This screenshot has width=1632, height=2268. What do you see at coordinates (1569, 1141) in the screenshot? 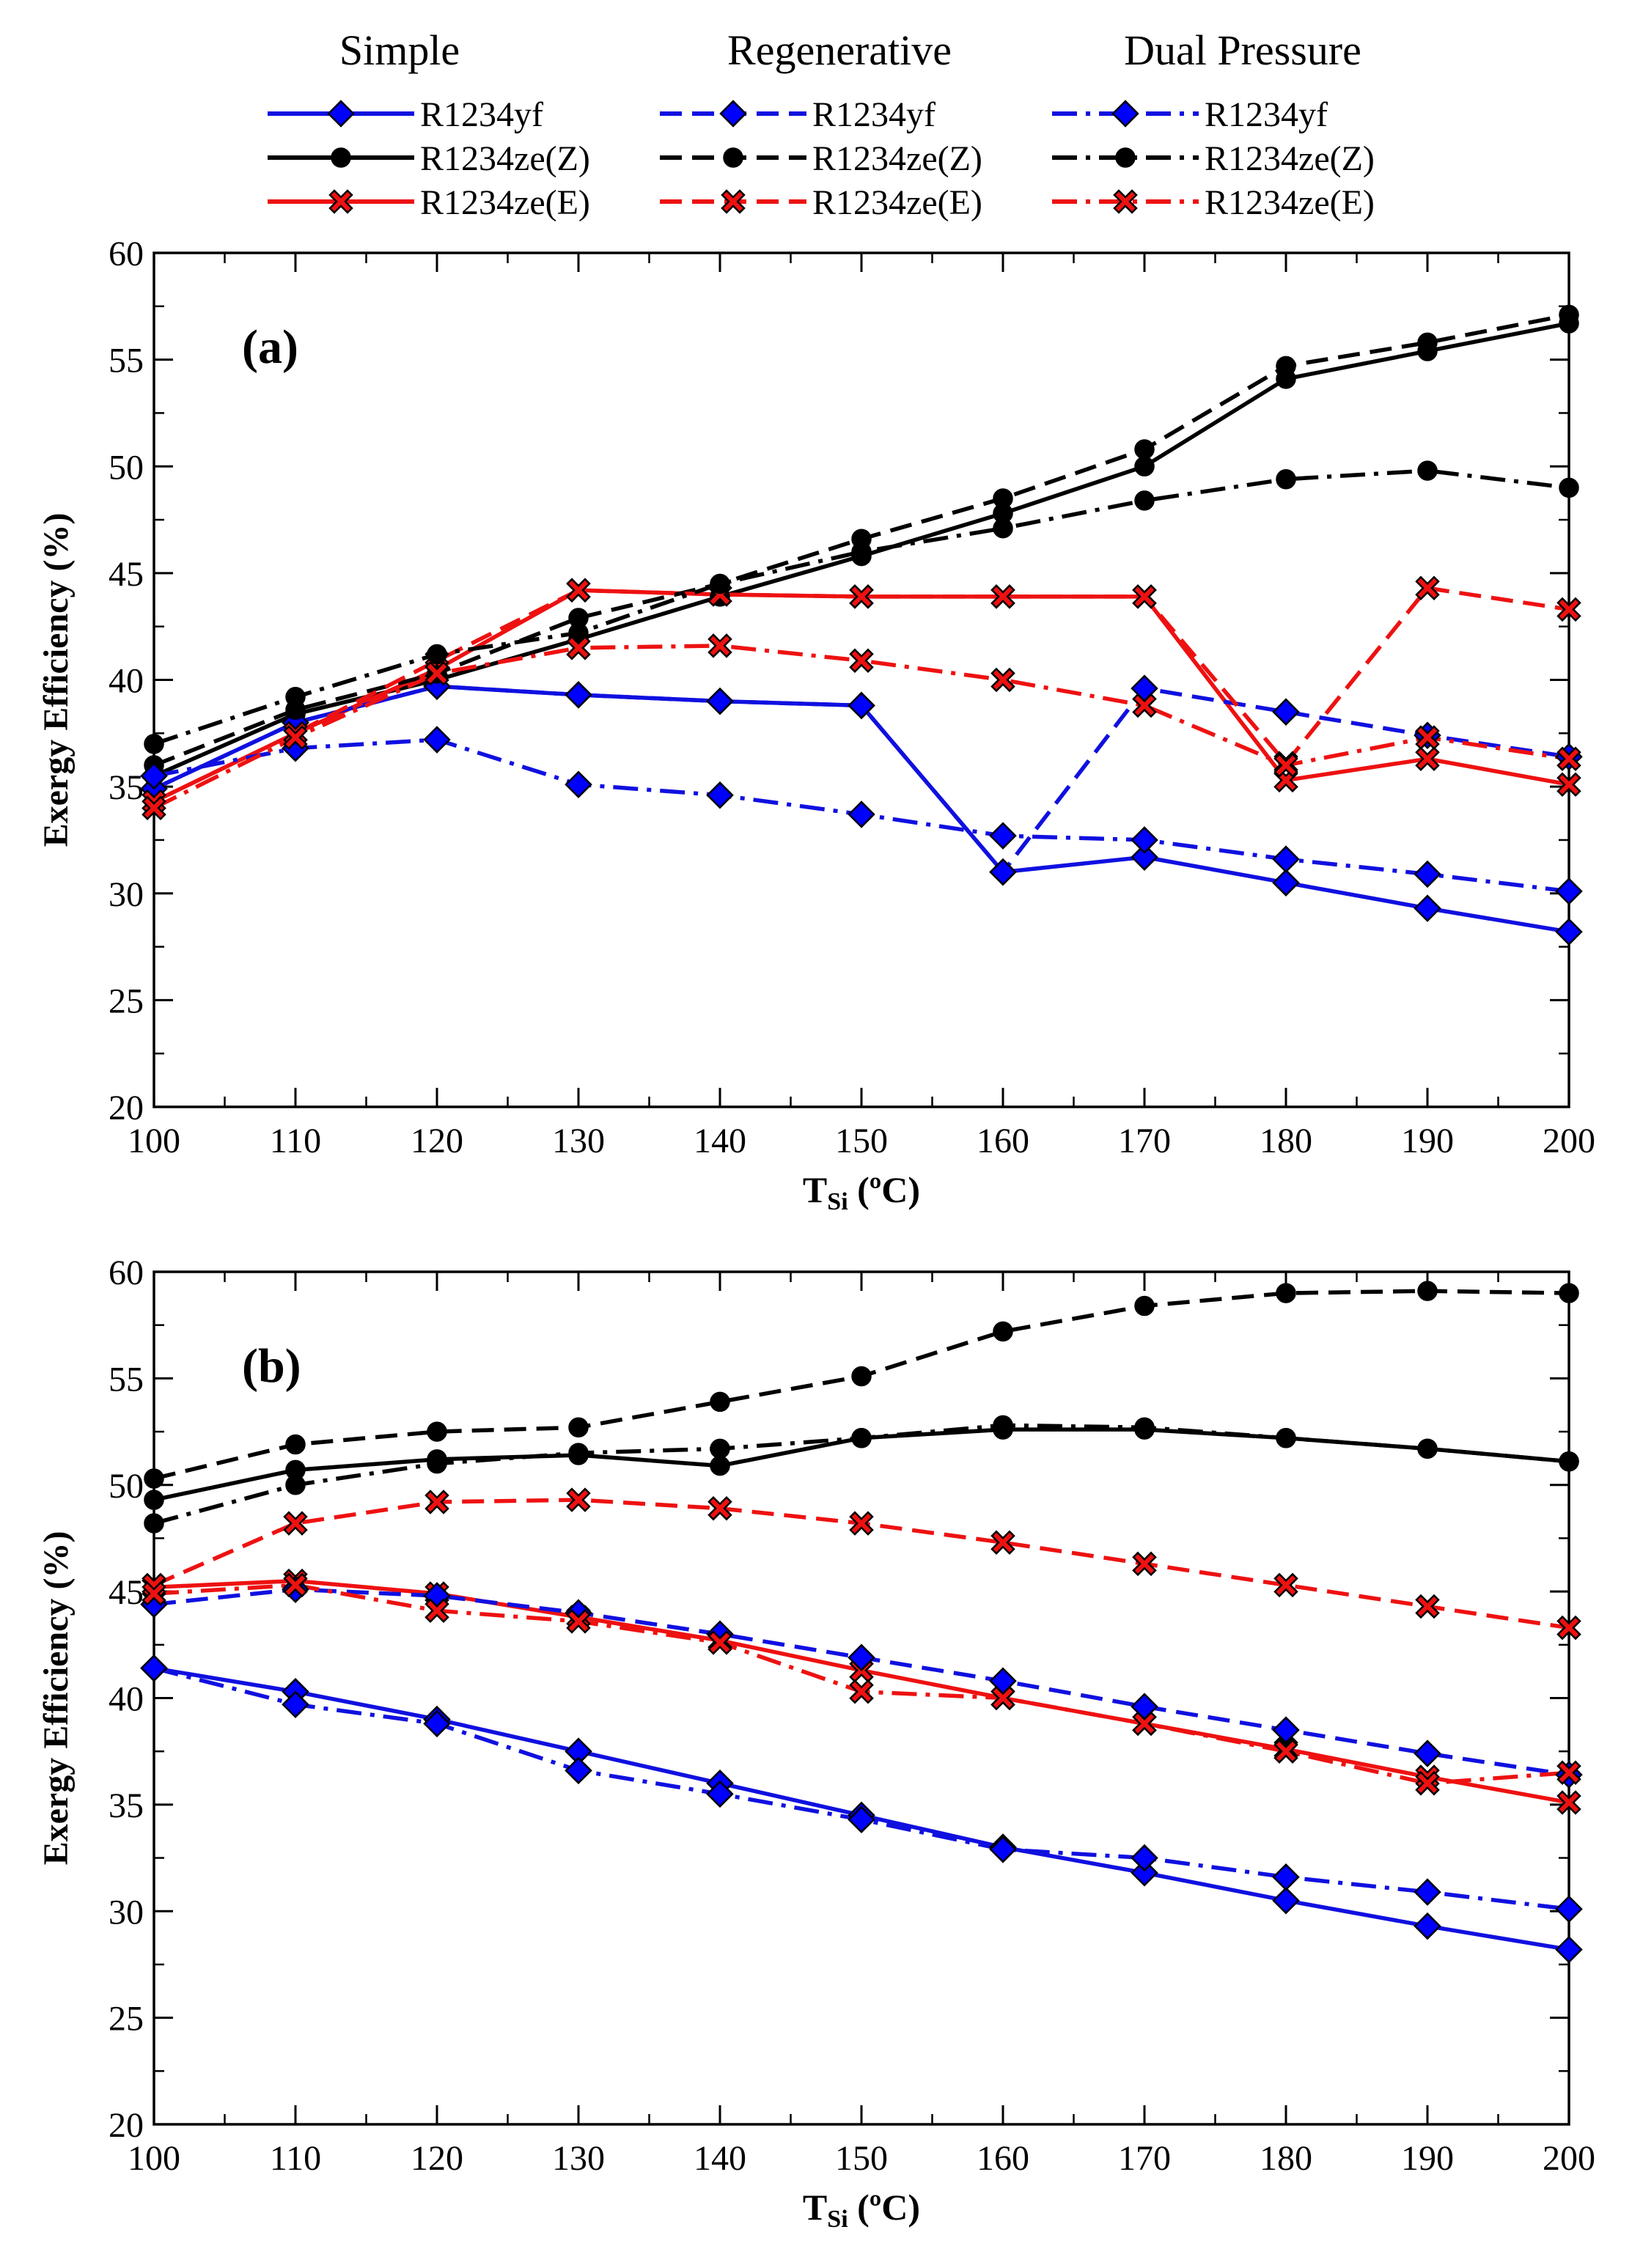
I see `x-tick-label: 200` at bounding box center [1569, 1141].